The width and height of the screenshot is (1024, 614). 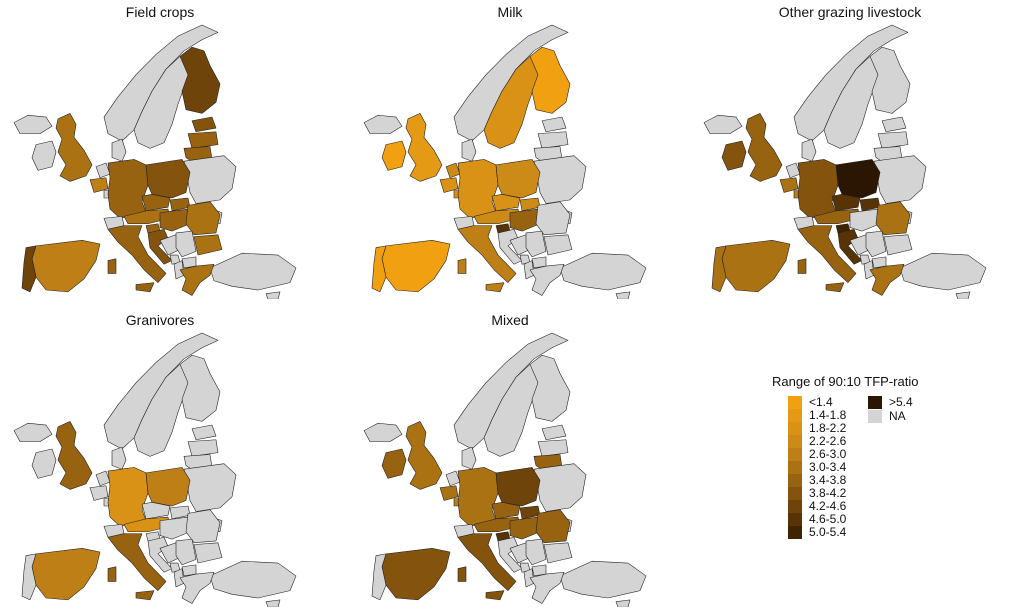 What do you see at coordinates (828, 506) in the screenshot?
I see `legend-label: 4.2-4.6` at bounding box center [828, 506].